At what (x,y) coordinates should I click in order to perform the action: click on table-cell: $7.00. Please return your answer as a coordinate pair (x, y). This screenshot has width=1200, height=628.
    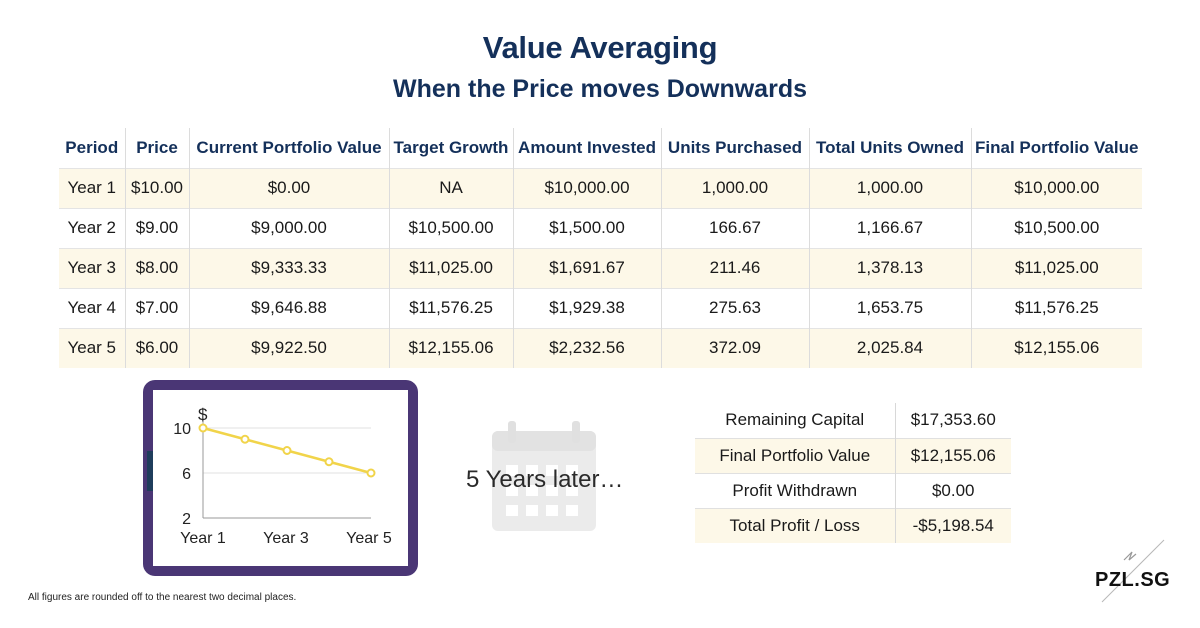
    Looking at the image, I should click on (157, 307).